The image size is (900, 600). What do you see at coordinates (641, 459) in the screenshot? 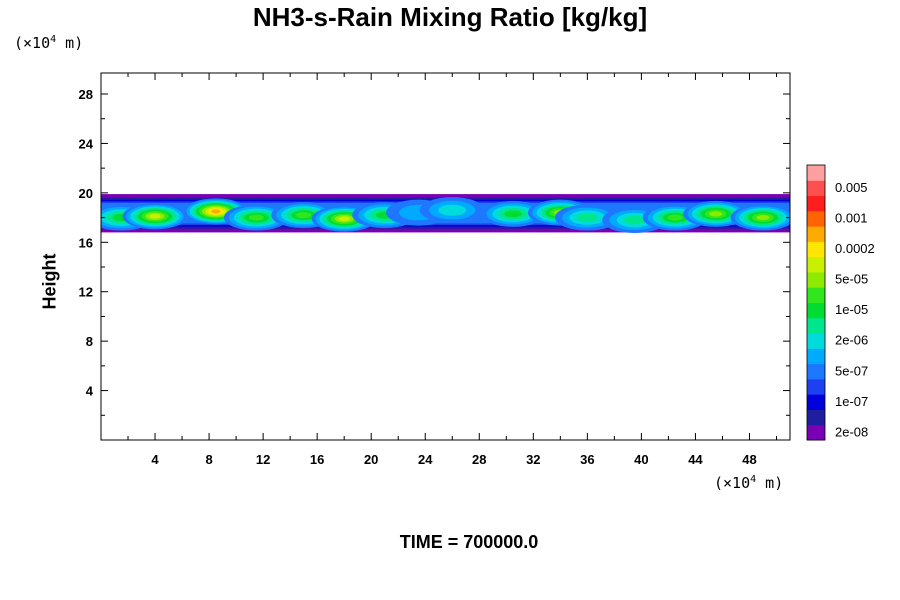
I see `x-tick-label: 40` at bounding box center [641, 459].